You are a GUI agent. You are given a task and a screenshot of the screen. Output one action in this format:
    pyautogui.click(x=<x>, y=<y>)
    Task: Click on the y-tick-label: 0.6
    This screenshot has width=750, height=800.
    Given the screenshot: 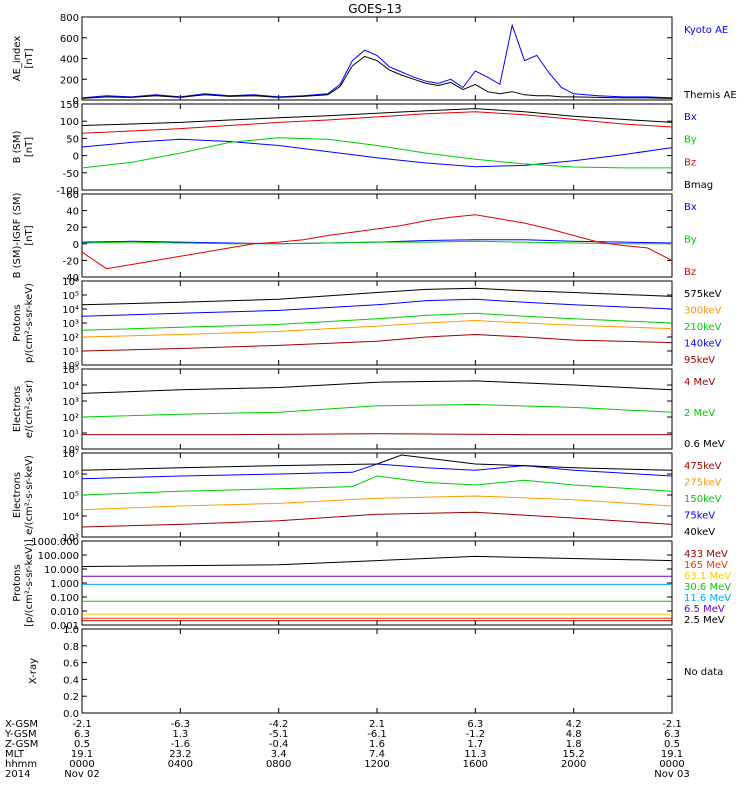 What is the action you would take?
    pyautogui.click(x=71, y=664)
    